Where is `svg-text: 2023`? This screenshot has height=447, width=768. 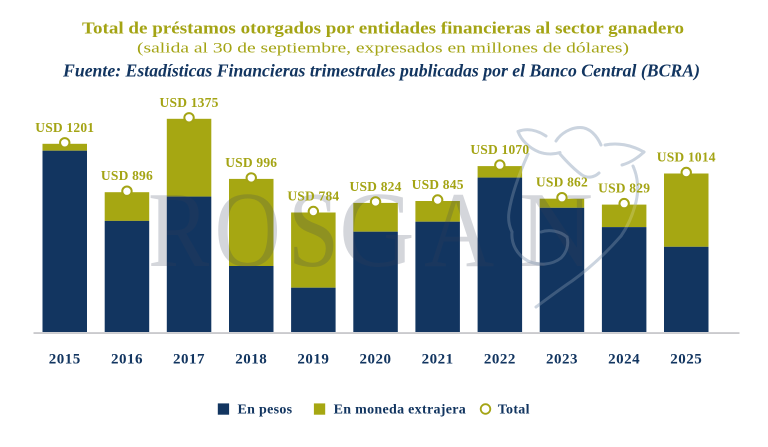 svg-text: 2023 is located at coordinates (562, 360).